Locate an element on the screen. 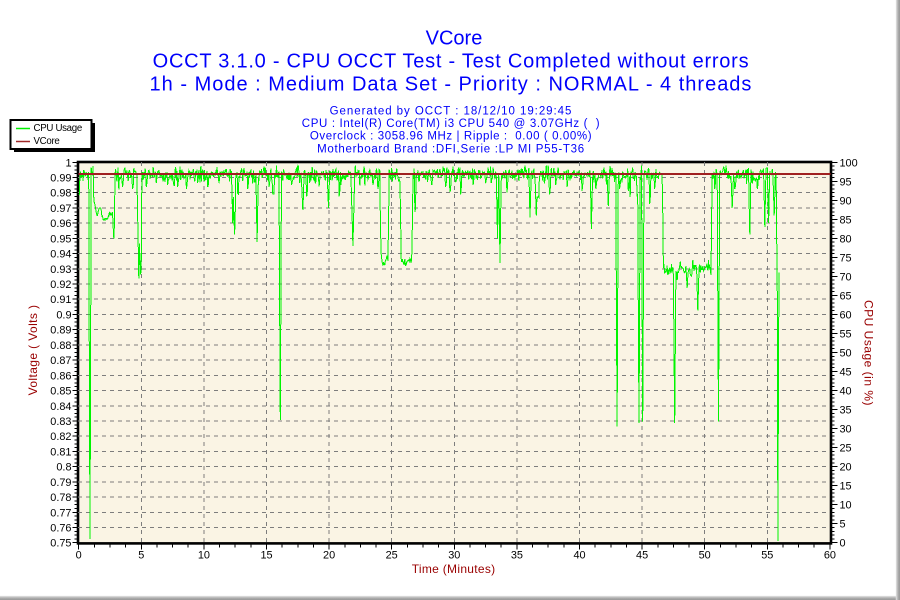 Image resolution: width=900 pixels, height=600 pixels. svg-text: 0.86 is located at coordinates (60, 376).